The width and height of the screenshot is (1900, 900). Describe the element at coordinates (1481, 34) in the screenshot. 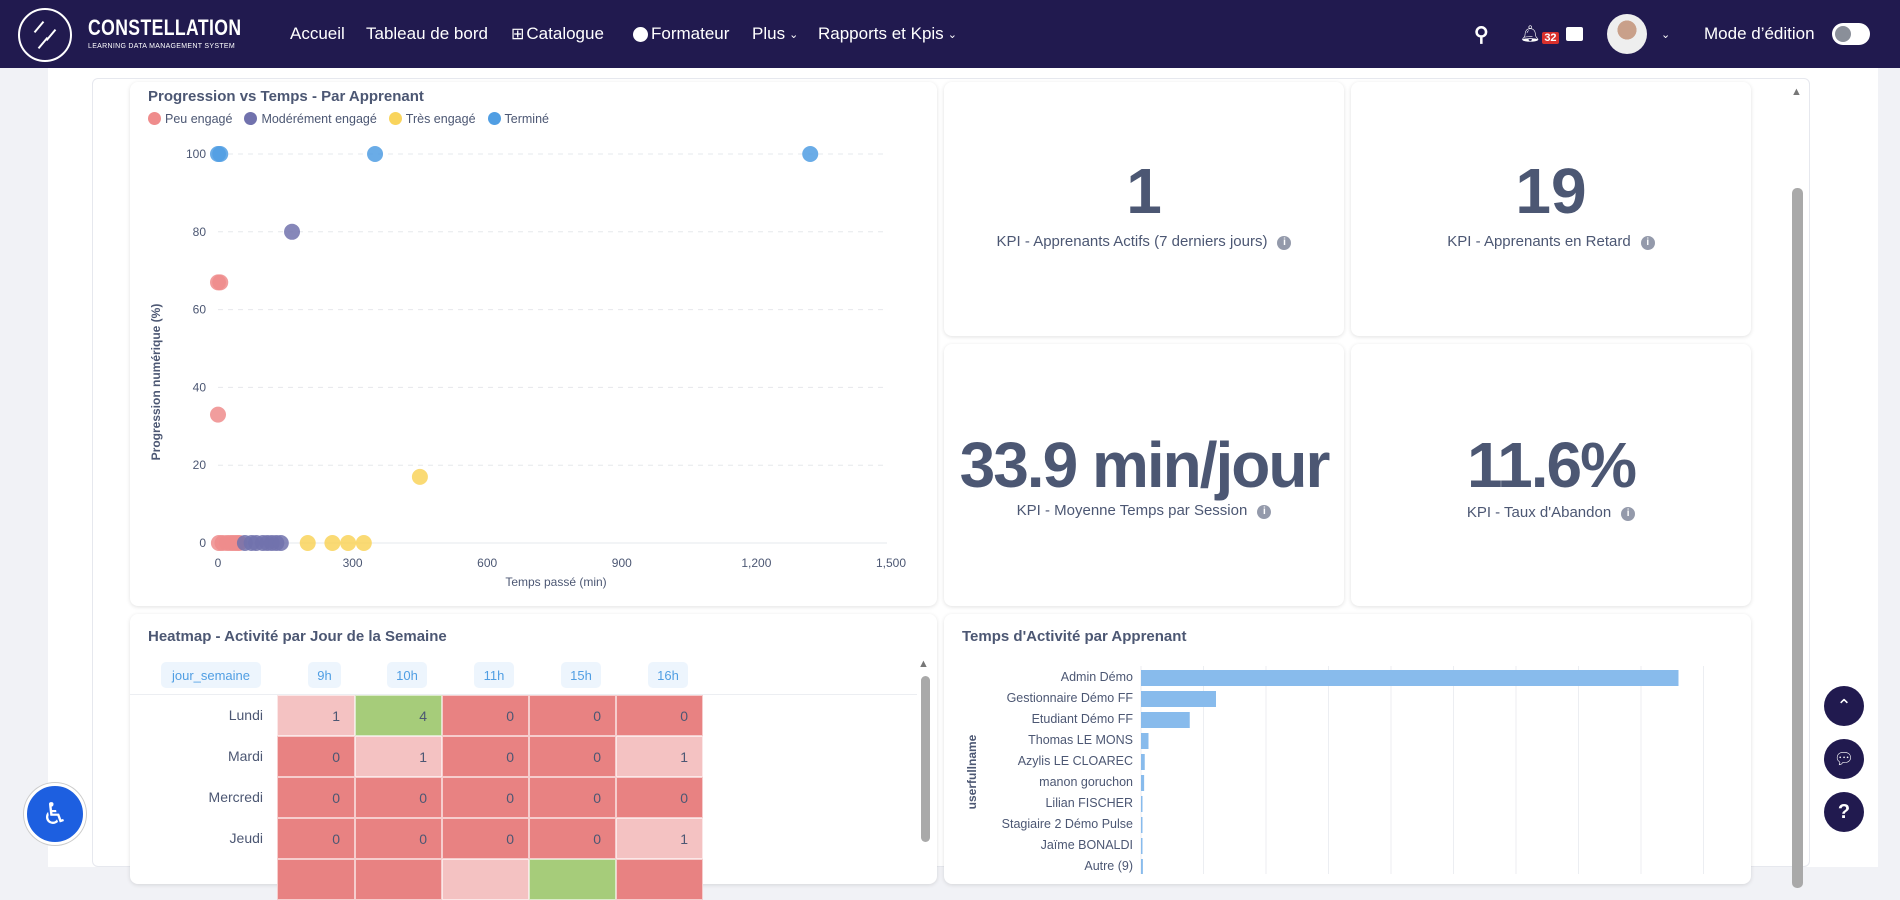

I see `search-icon: ⚲` at that location.